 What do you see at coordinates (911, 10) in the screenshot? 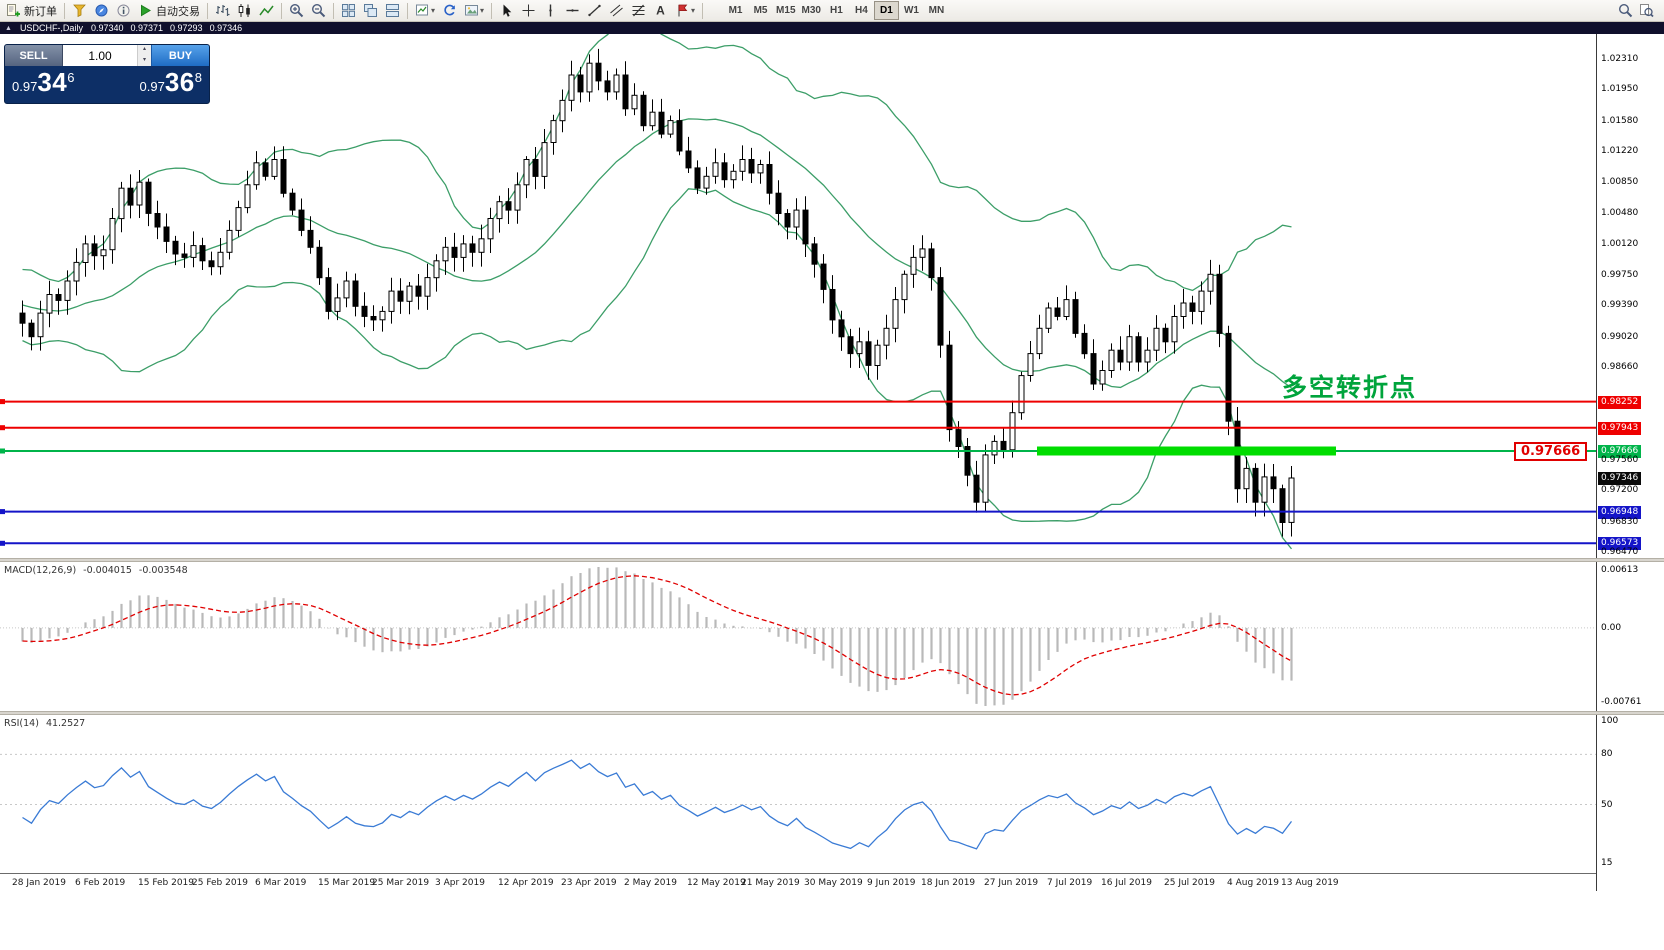
I see `timeframe-w1-button: W1` at bounding box center [911, 10].